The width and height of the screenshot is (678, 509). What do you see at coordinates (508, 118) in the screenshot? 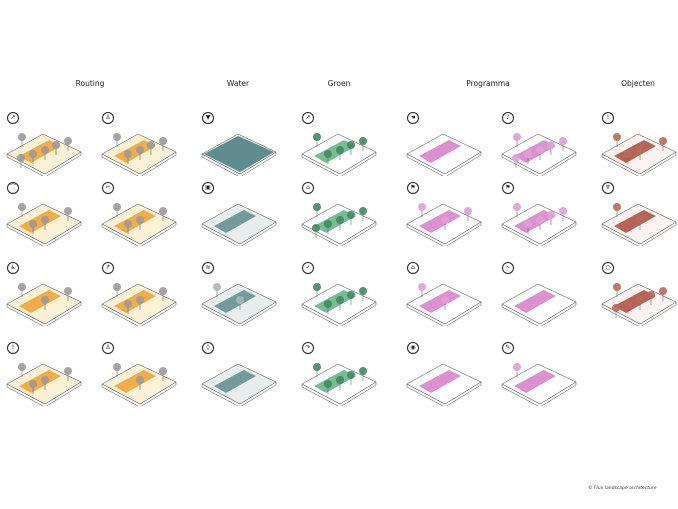
I see `event-icon: ♪` at bounding box center [508, 118].